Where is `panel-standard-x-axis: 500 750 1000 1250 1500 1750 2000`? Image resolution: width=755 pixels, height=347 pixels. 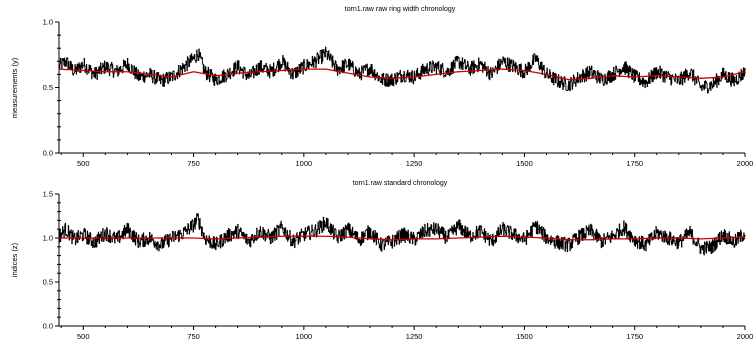
panel-standard-x-axis: 500 750 1000 1250 1500 1750 2000 is located at coordinates (406, 333).